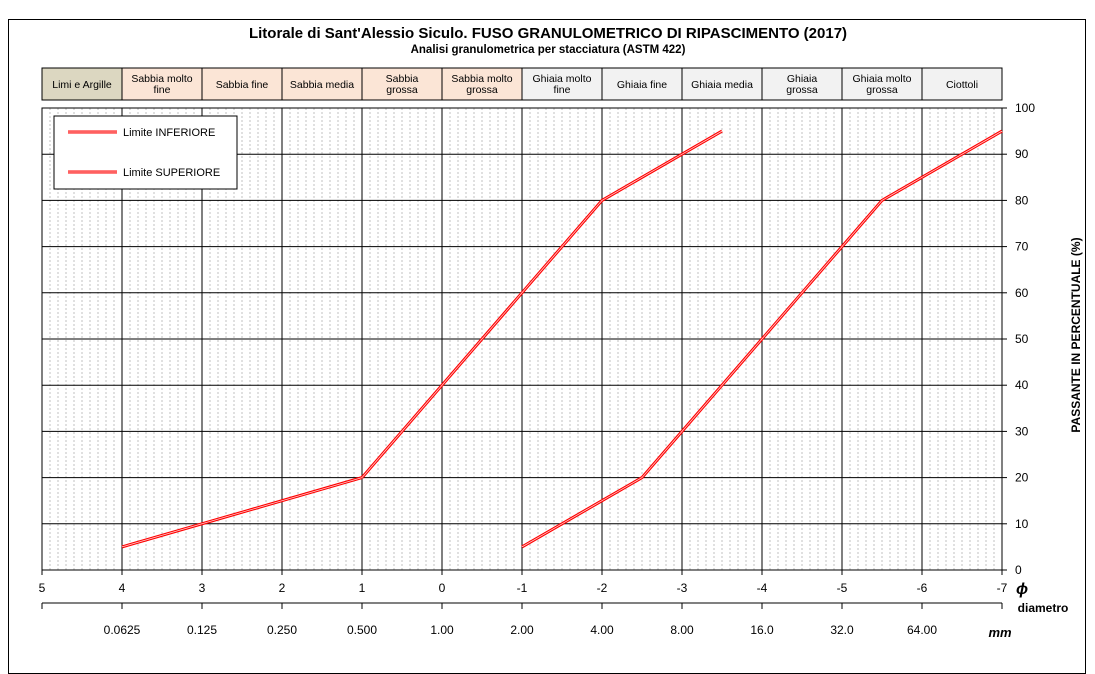 Image resolution: width=1095 pixels, height=674 pixels. Describe the element at coordinates (602, 588) in the screenshot. I see `phi-tick-label: -2` at that location.